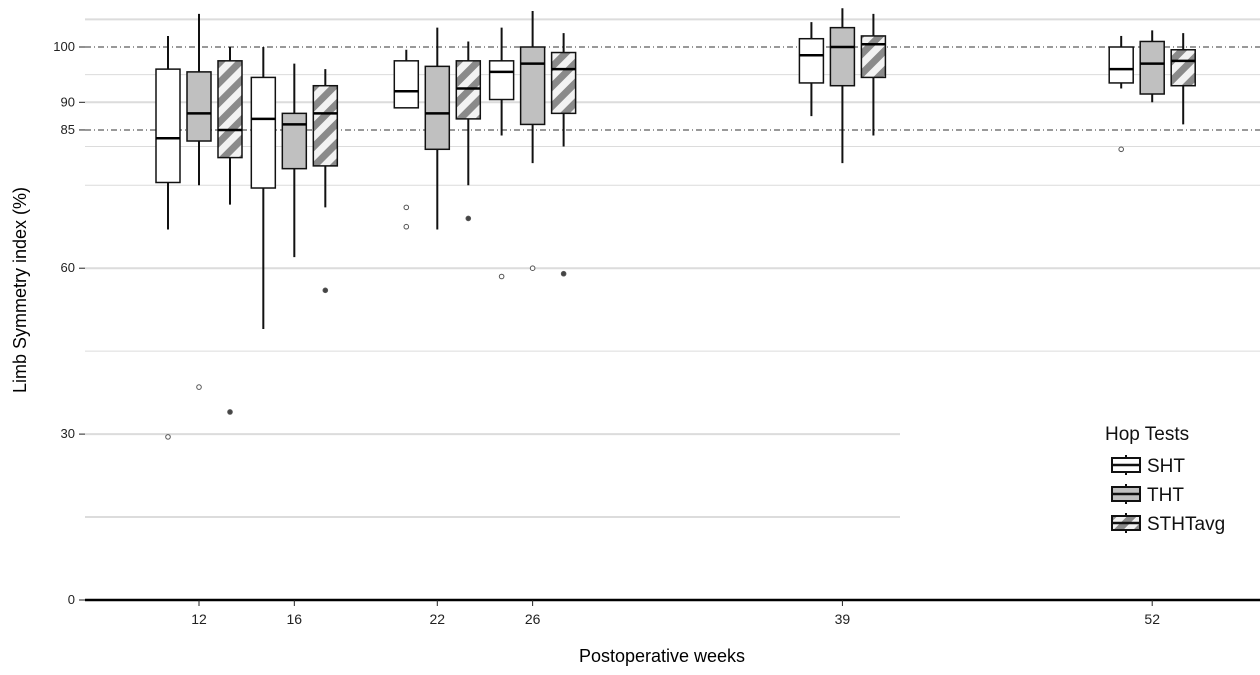 The image size is (1260, 675). Describe the element at coordinates (20, 290) in the screenshot. I see `y-axis-title: Limb Symmetry index (%)` at that location.